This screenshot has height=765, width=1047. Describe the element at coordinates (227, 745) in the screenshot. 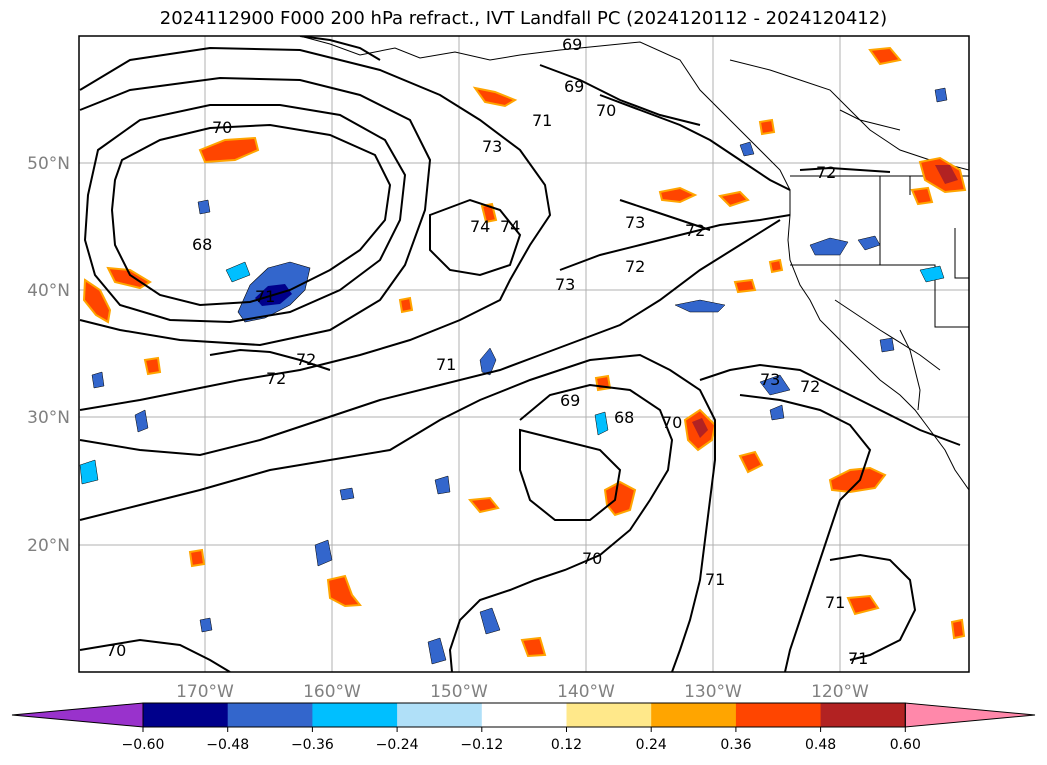

I see `colorbar-tick-label: −0.48` at that location.